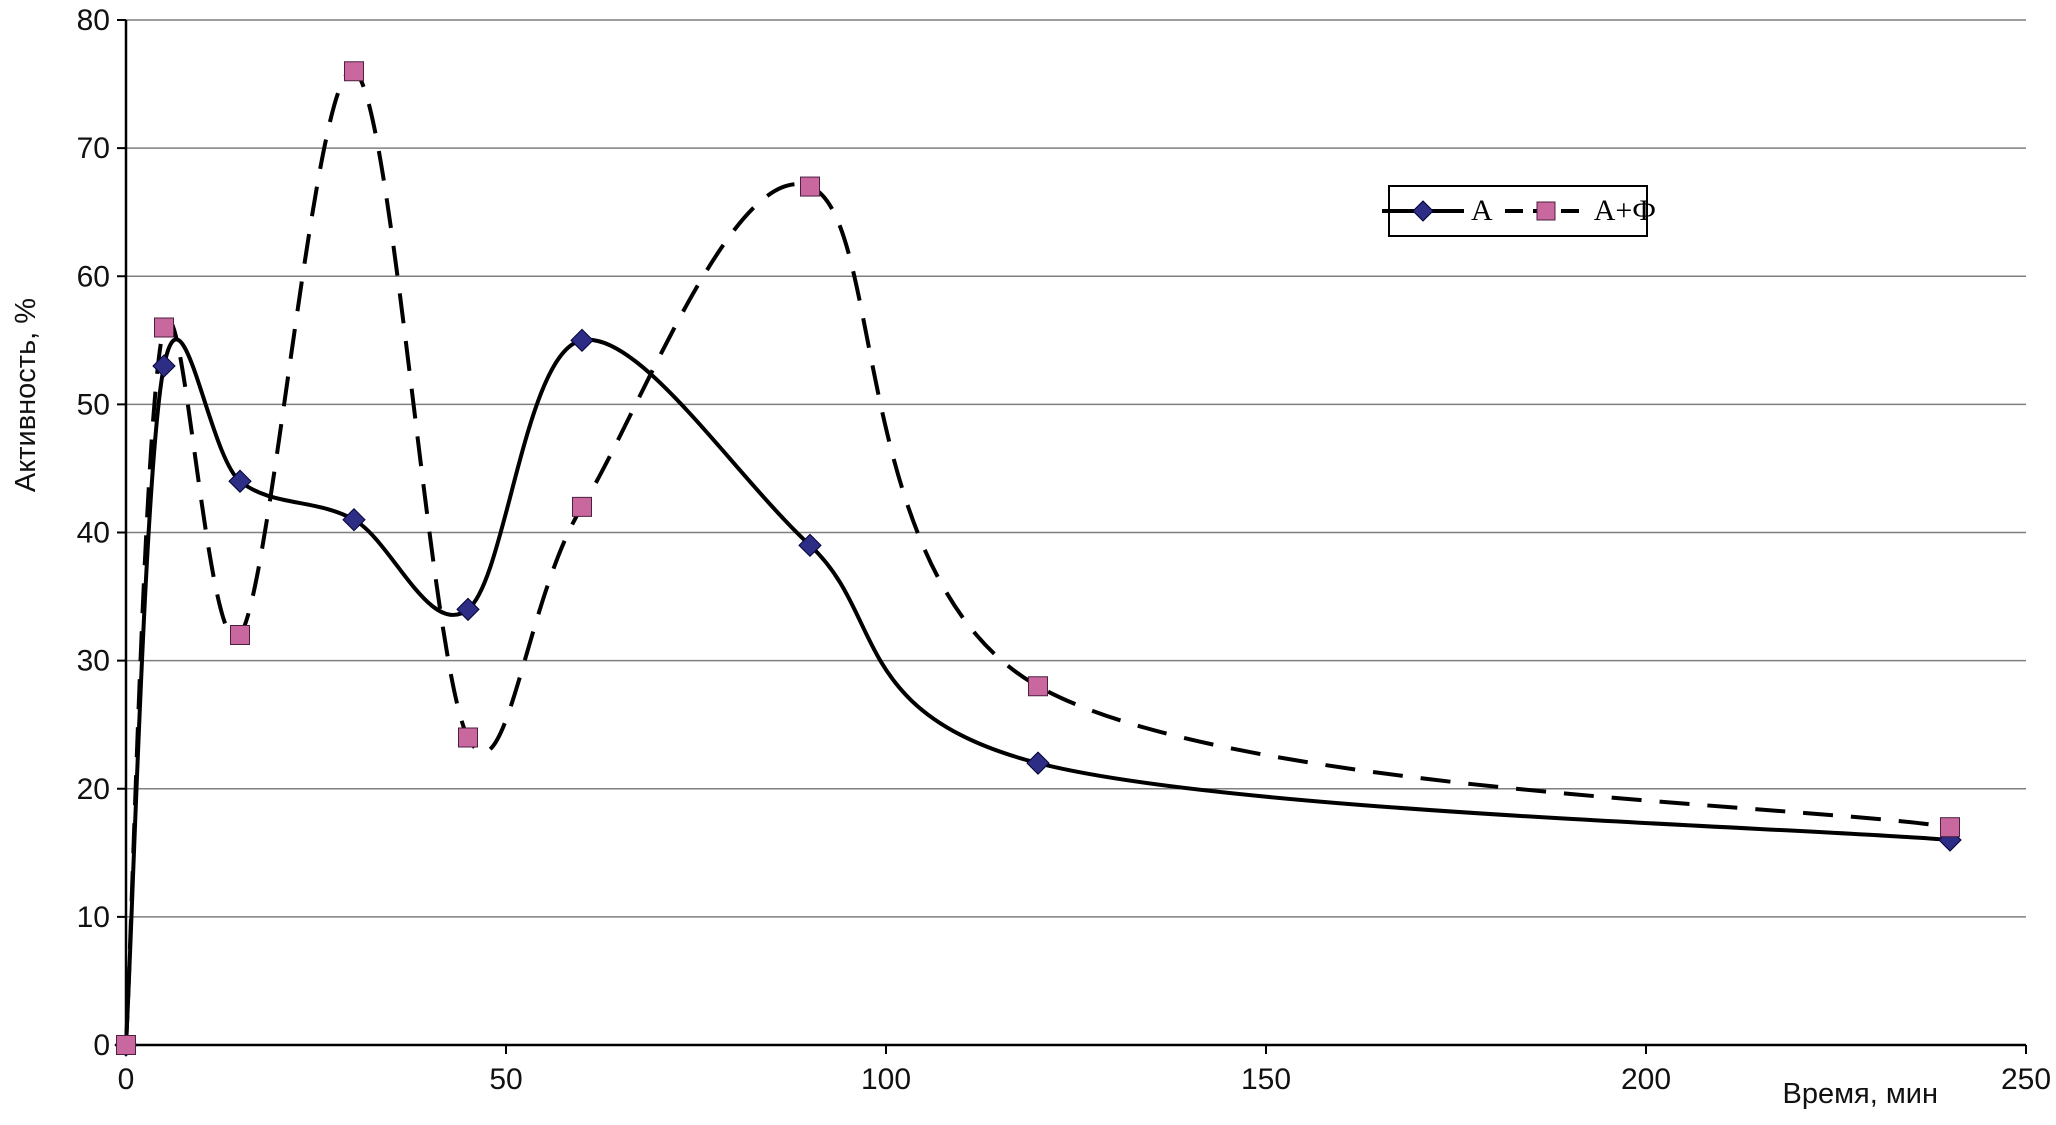  I want to click on x-axis-title: Время, мин, so click(1860, 1094).